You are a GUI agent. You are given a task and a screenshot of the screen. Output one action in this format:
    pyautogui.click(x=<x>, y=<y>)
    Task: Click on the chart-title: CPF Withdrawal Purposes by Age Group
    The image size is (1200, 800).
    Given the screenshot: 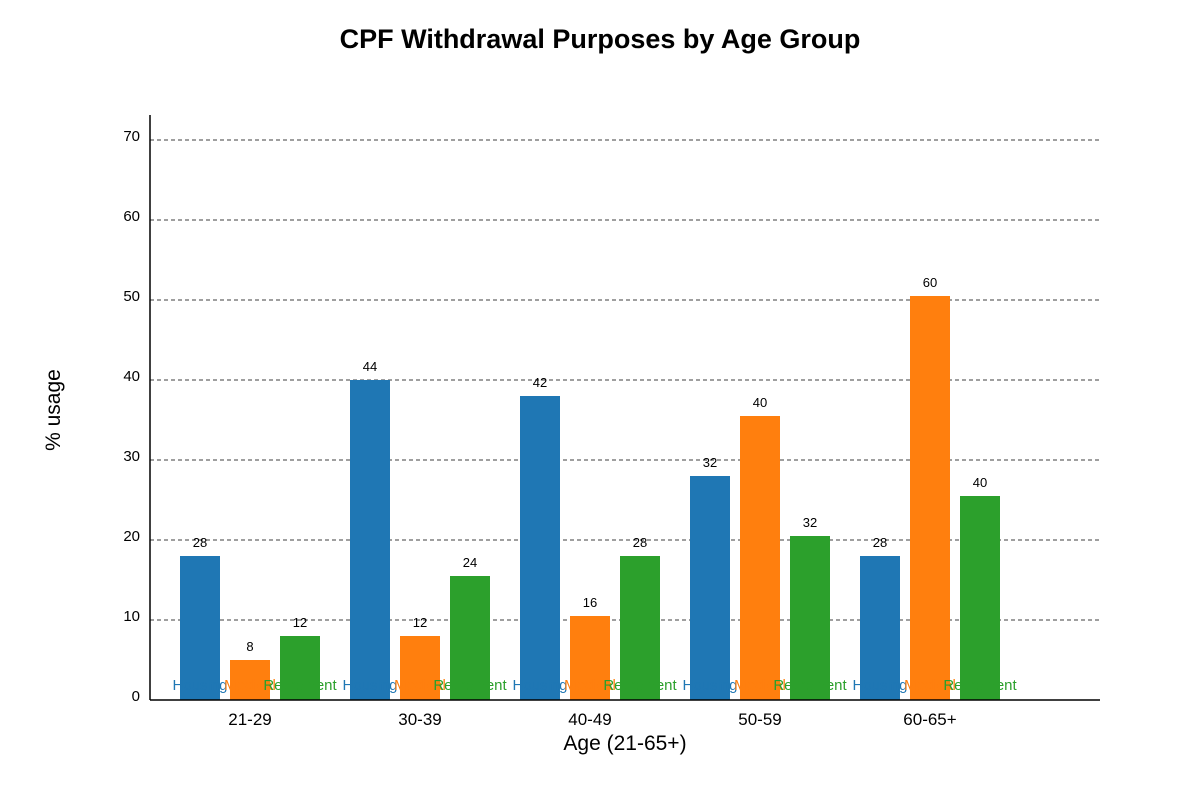 What is the action you would take?
    pyautogui.click(x=600, y=39)
    